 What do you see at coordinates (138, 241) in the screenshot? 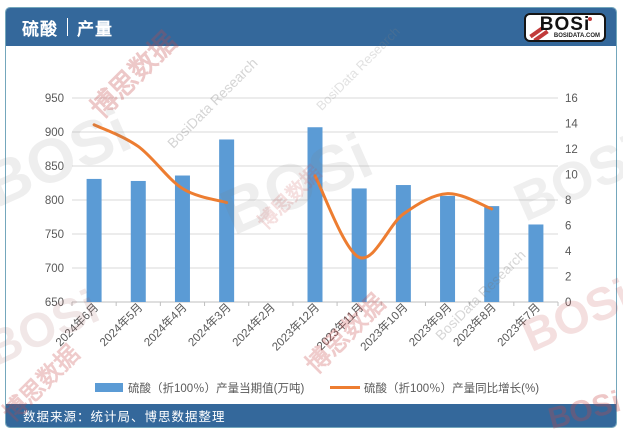
I see `bar-2024年5月` at bounding box center [138, 241].